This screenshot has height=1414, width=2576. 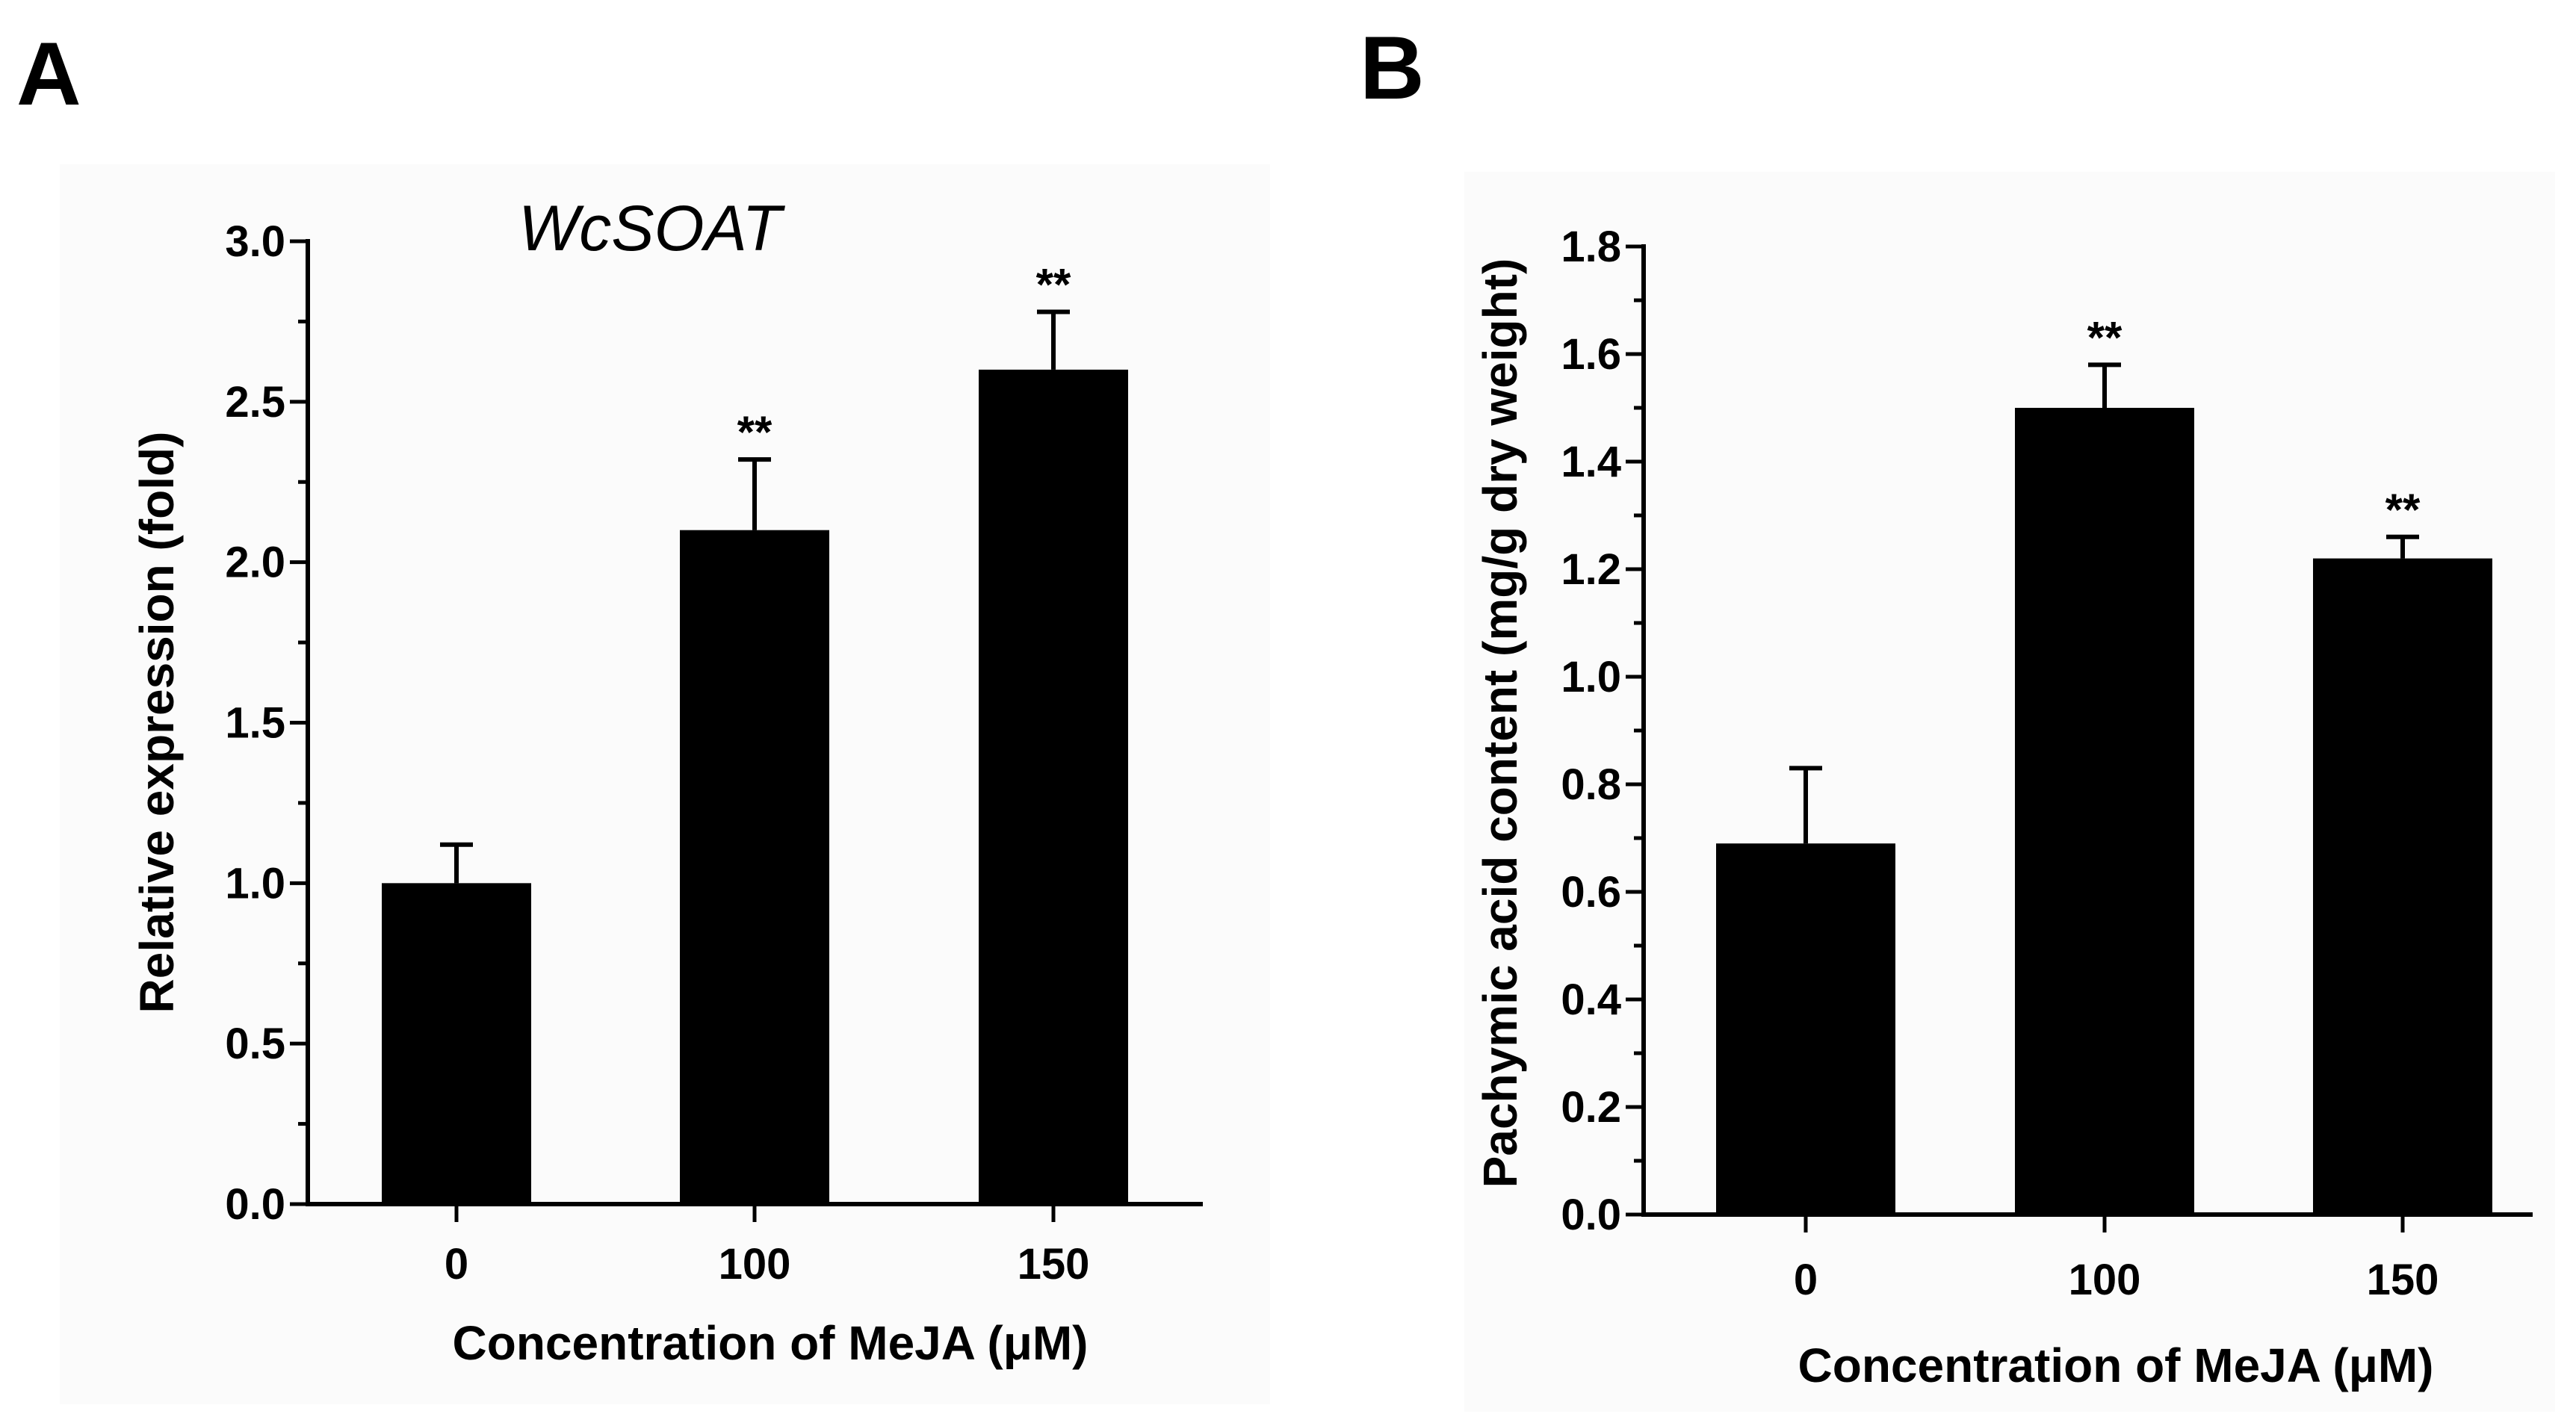 What do you see at coordinates (1392, 68) in the screenshot?
I see `panel-b-letter: B` at bounding box center [1392, 68].